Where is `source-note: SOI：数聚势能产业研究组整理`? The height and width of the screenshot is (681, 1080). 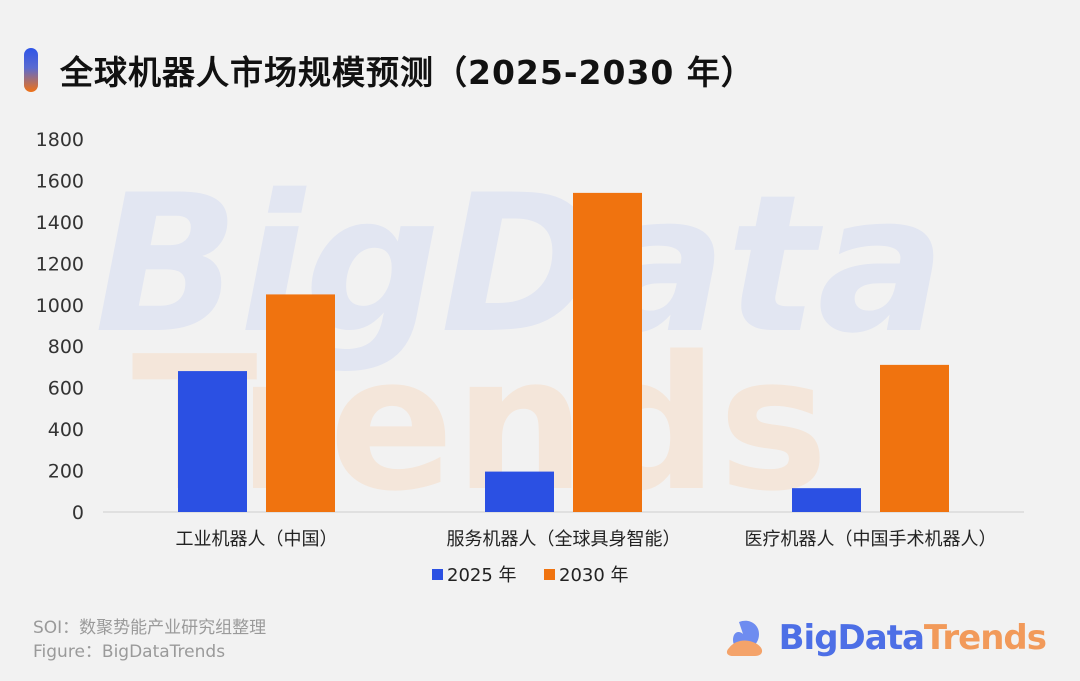
source-note: SOI：数聚势能产业研究组整理 is located at coordinates (150, 628).